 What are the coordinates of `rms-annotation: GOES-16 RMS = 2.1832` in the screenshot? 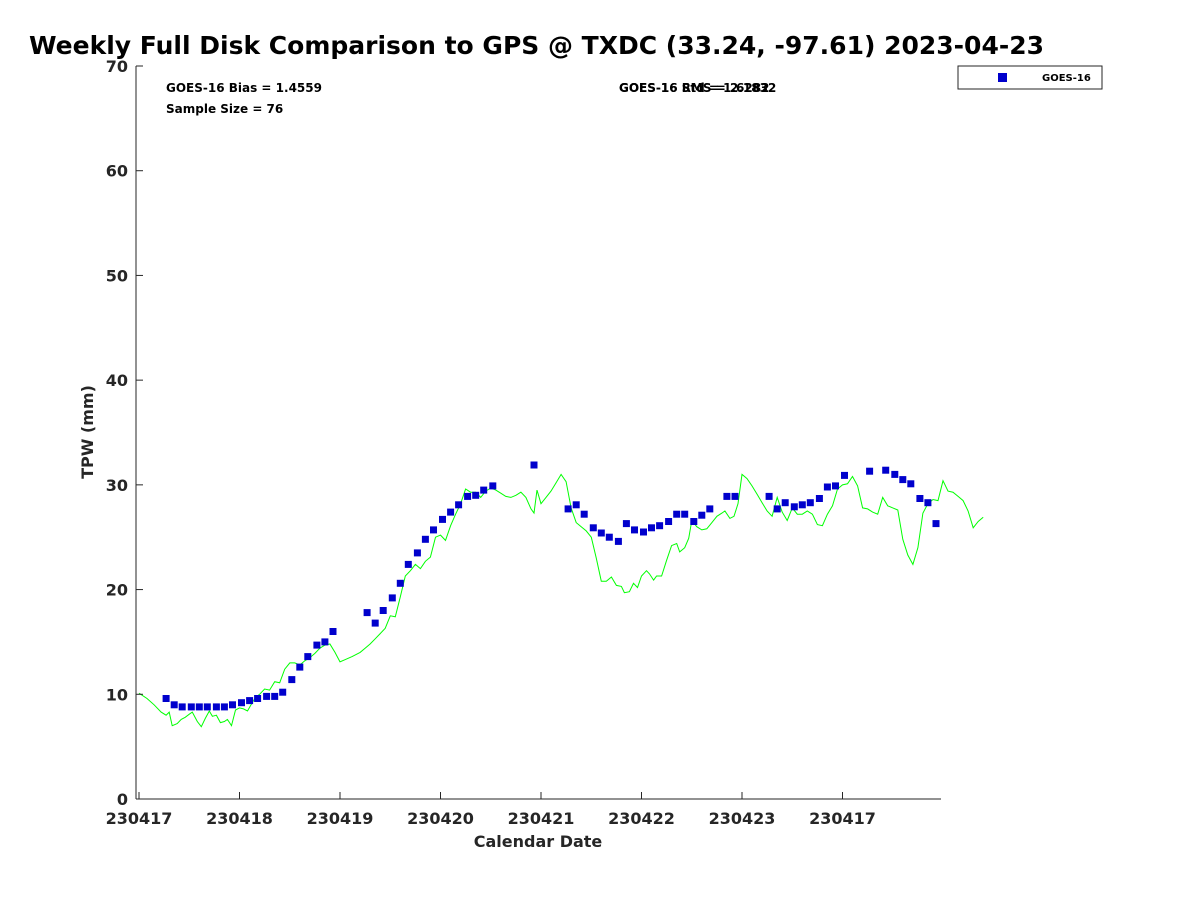 It's located at (697, 88).